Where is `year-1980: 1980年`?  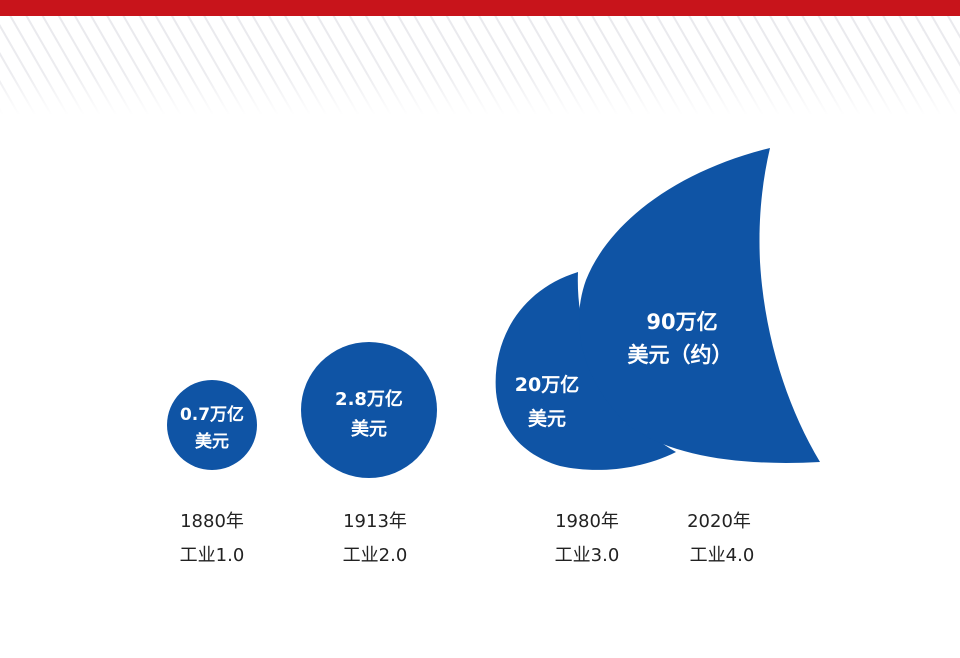
year-1980: 1980年 is located at coordinates (587, 521).